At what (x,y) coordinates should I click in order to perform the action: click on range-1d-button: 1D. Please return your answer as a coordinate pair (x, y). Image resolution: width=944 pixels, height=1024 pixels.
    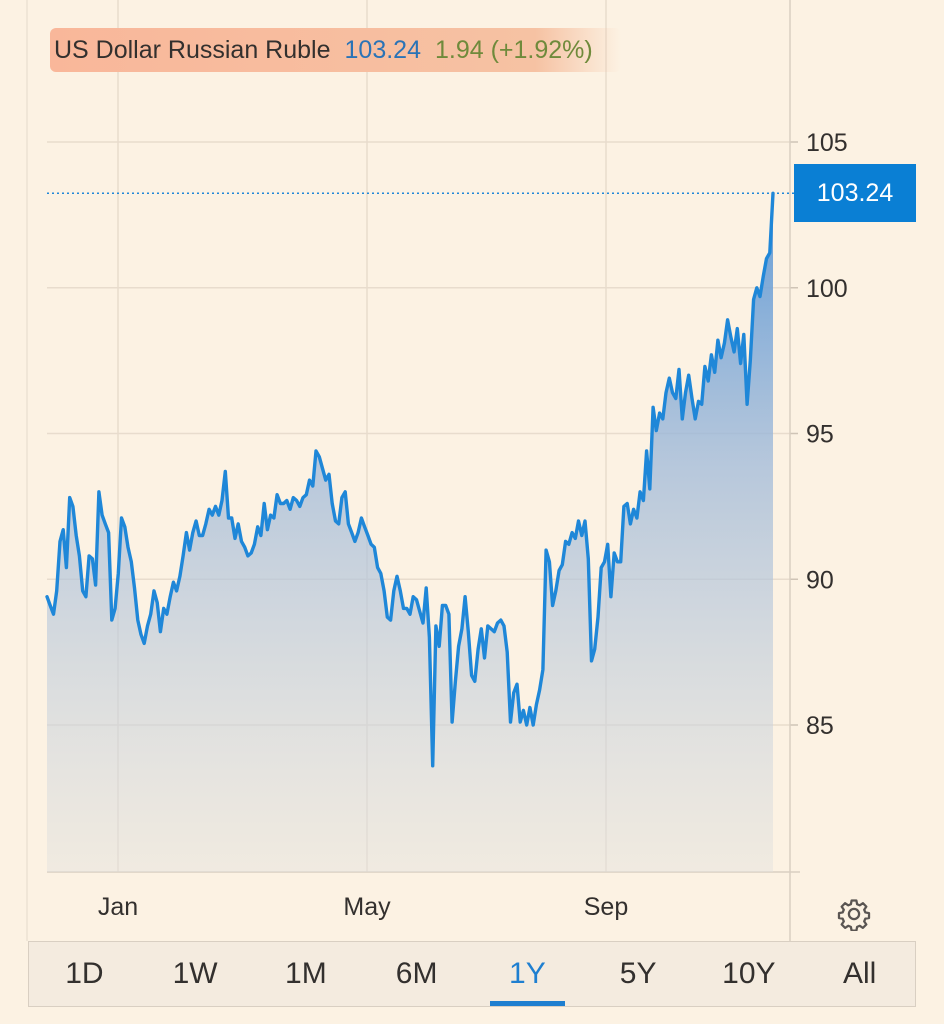
    Looking at the image, I should click on (84, 973).